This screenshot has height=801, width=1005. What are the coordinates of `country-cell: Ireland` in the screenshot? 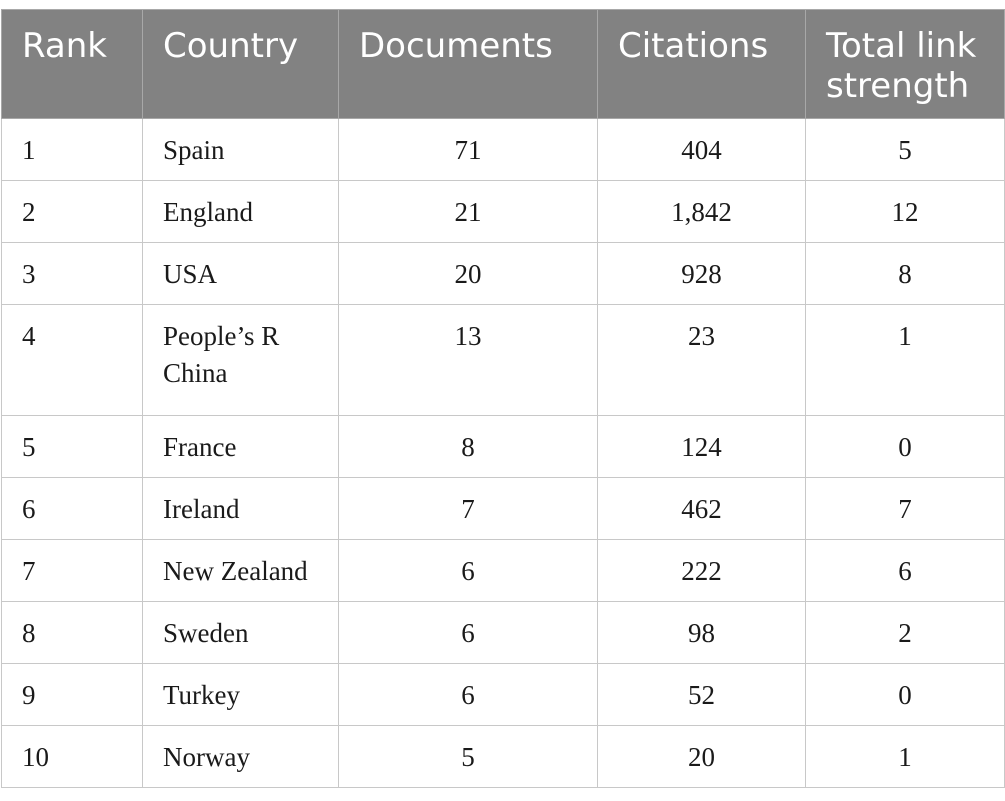 It's located at (240, 508).